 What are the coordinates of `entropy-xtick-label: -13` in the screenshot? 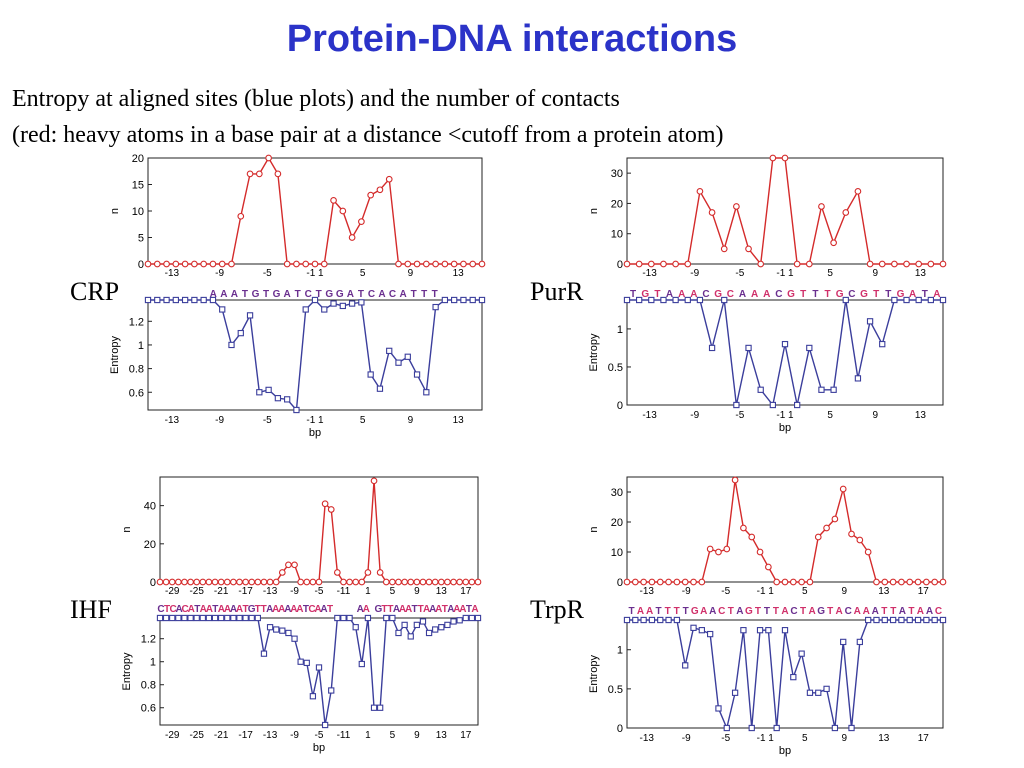 It's located at (647, 738).